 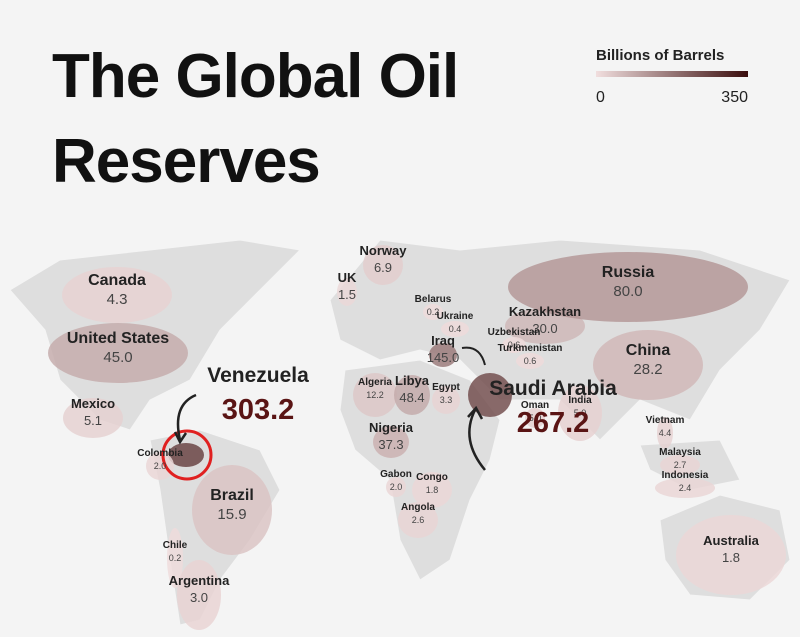 I want to click on country-name: India, so click(x=580, y=400).